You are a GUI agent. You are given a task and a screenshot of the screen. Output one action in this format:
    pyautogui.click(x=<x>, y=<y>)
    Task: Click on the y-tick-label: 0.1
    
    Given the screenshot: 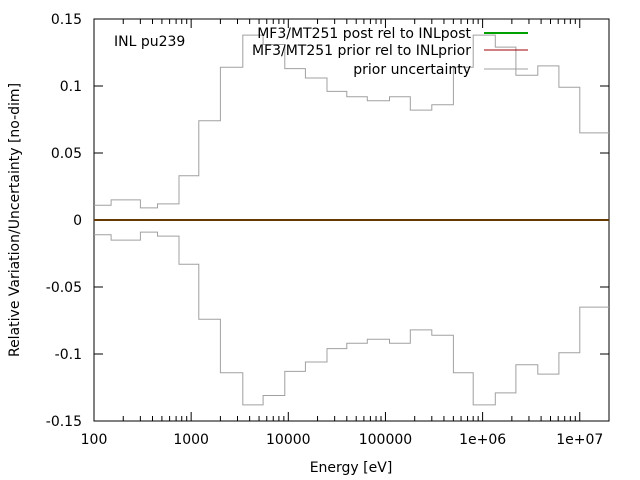 What is the action you would take?
    pyautogui.click(x=71, y=87)
    